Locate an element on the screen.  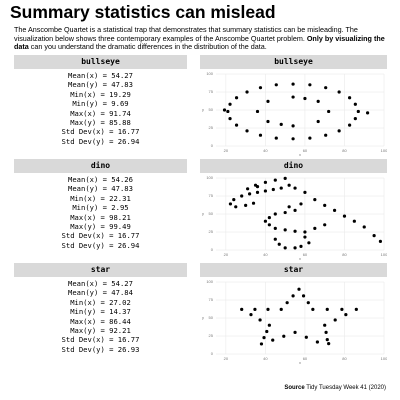
subtitle-emphasis: Only by visualizing the data is located at coordinates (199, 42).